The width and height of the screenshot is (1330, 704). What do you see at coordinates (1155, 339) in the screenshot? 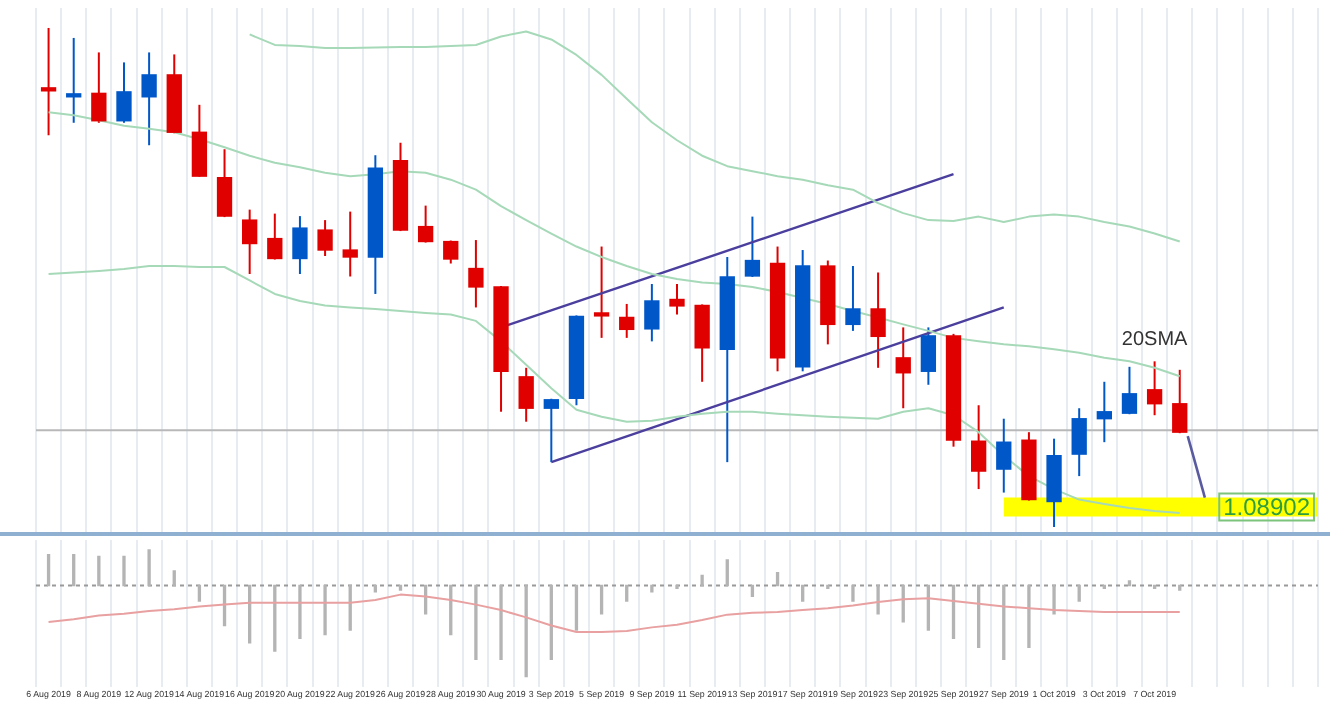
I see `annotation: 20SMA` at bounding box center [1155, 339].